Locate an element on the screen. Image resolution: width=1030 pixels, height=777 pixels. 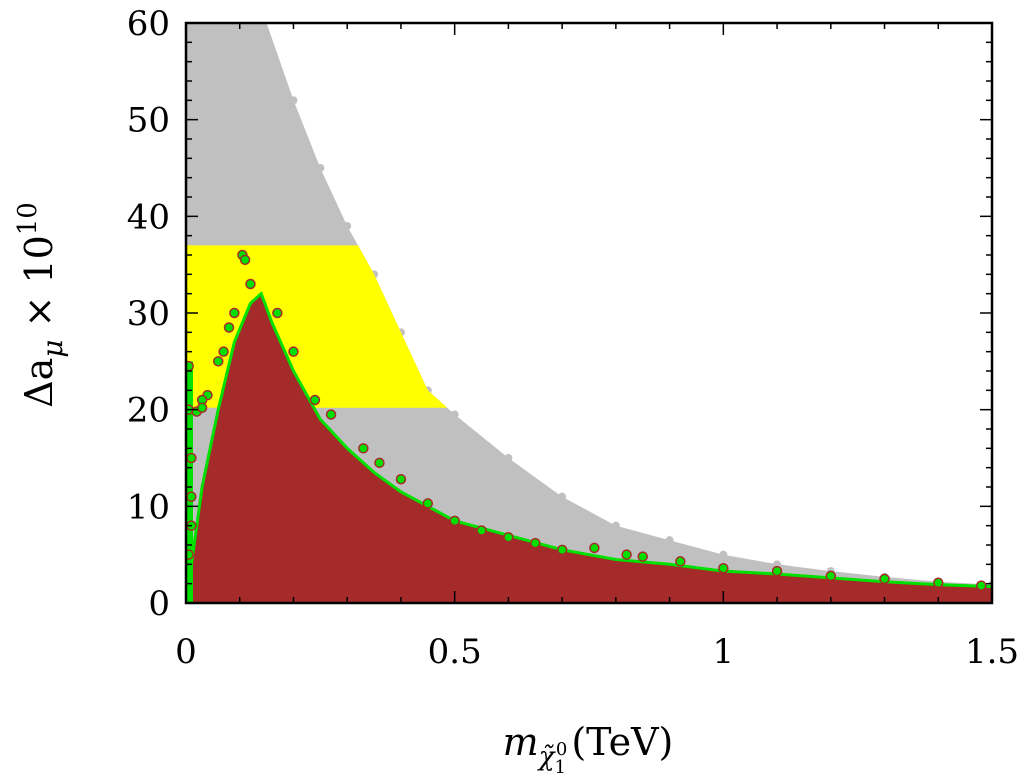
y-tick-label: 40 is located at coordinates (148, 217).